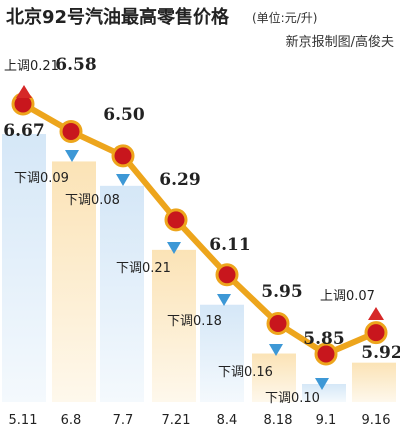 This screenshot has height=434, width=400. What do you see at coordinates (227, 420) in the screenshot?
I see `x-tick-label: 8.4` at bounding box center [227, 420].